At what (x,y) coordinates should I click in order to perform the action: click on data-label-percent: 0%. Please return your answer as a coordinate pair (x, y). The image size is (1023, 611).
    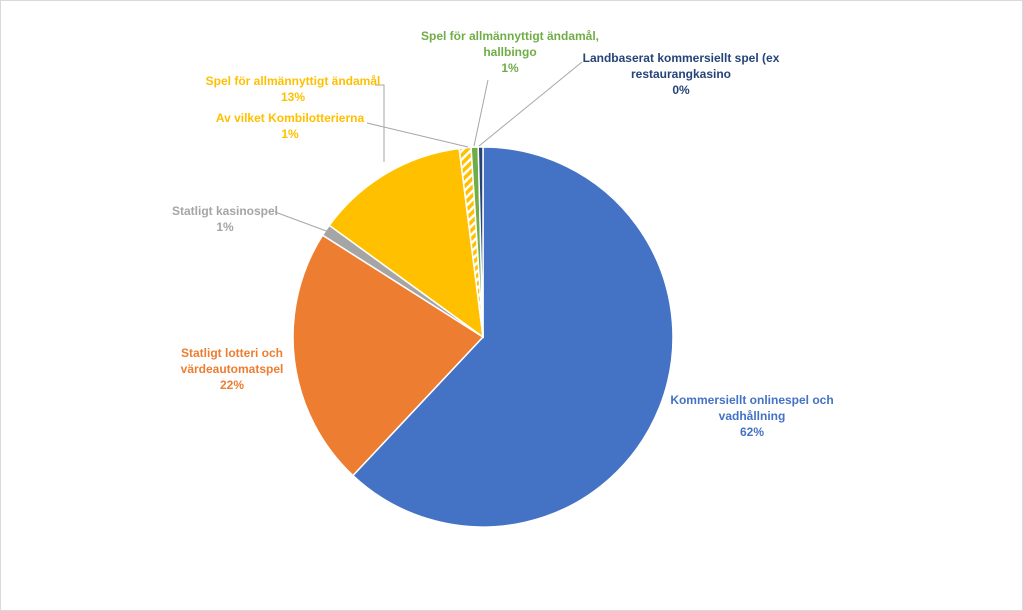
    Looking at the image, I should click on (681, 90).